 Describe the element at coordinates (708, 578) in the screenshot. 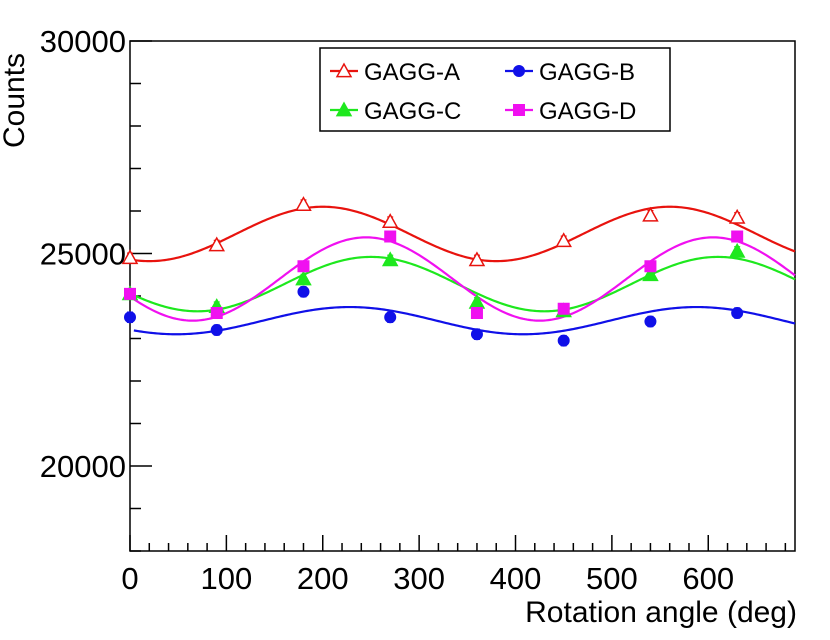

I see `x-tick-label: 600` at that location.